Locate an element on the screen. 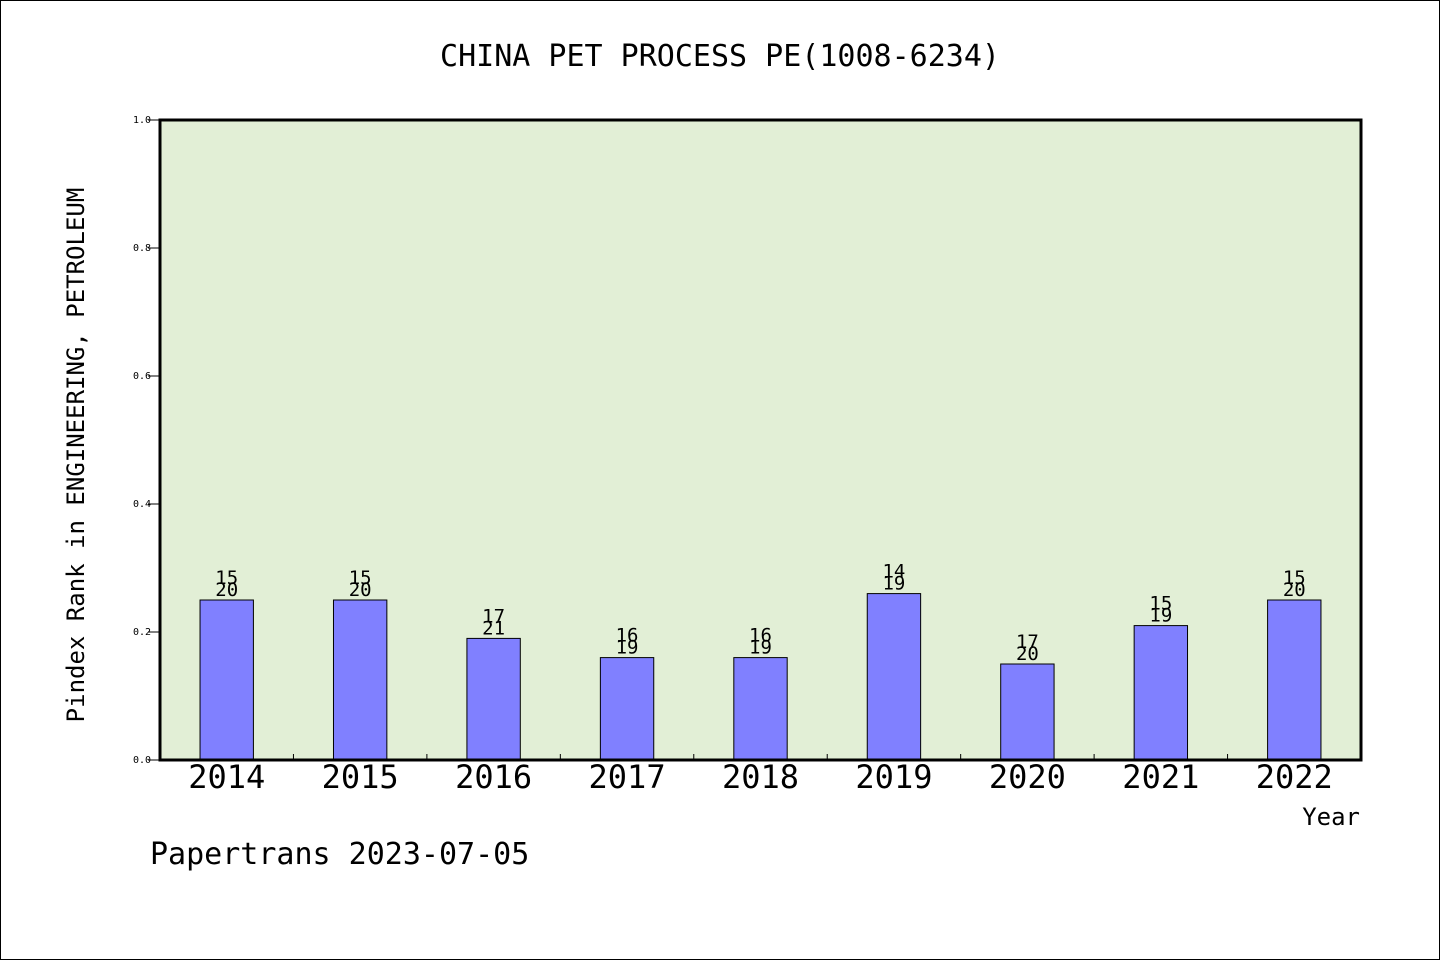 This screenshot has width=1440, height=960. y-axis-label: Pindex Rank in ENGINEERING, PETROLEUM is located at coordinates (76, 455).